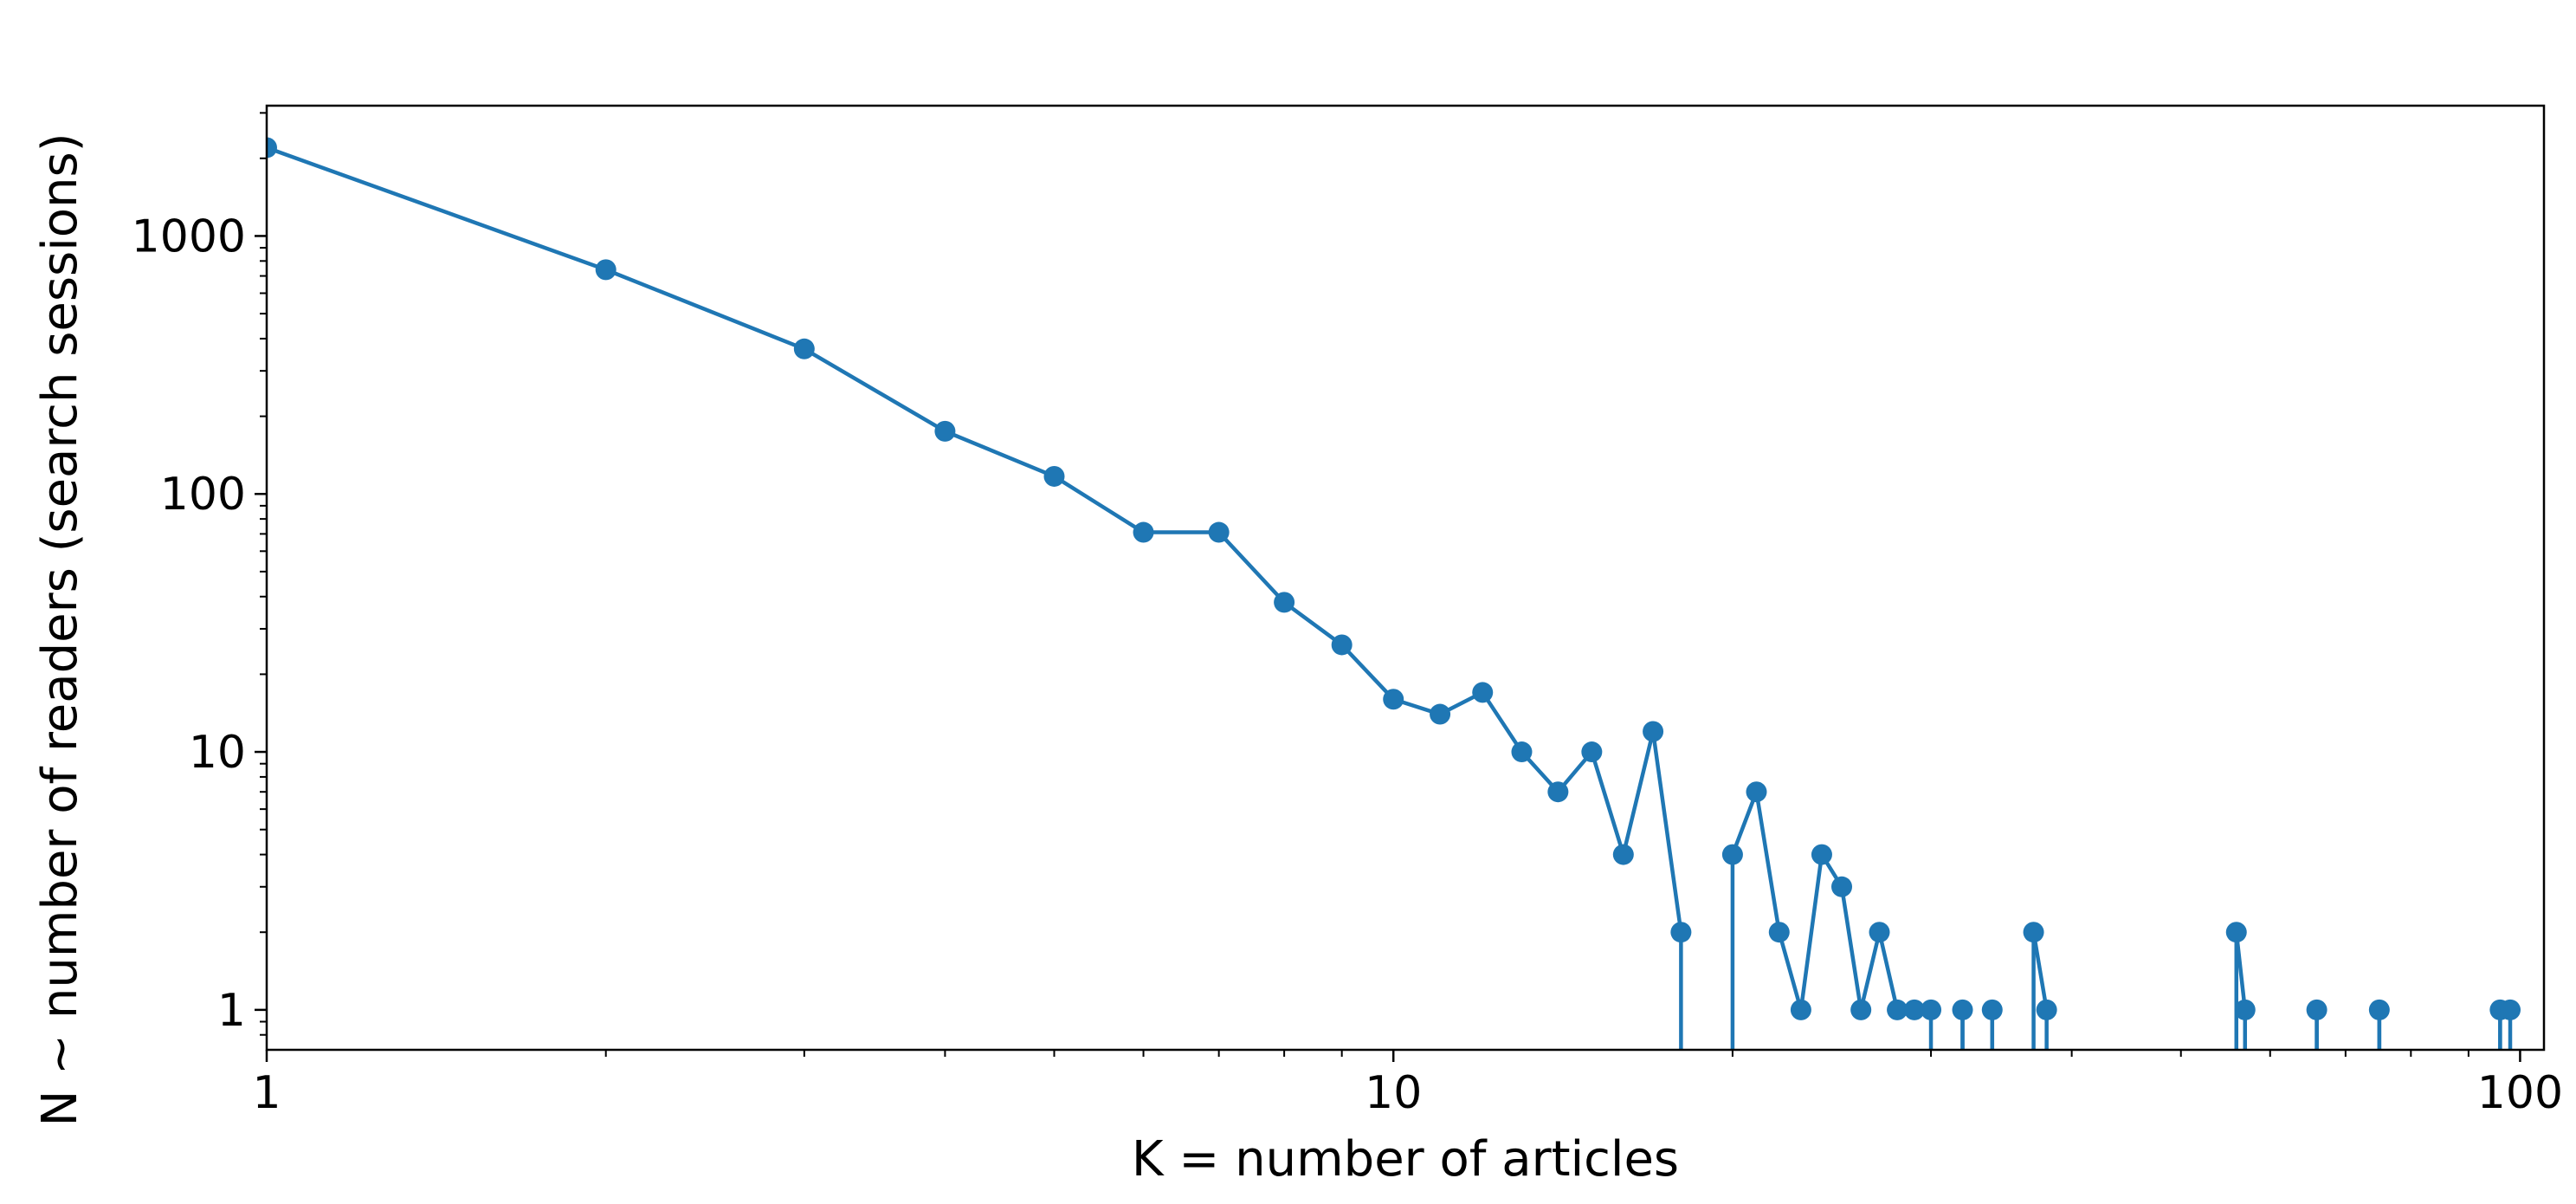  Describe the element at coordinates (217, 753) in the screenshot. I see `y-tick-label: 10` at that location.